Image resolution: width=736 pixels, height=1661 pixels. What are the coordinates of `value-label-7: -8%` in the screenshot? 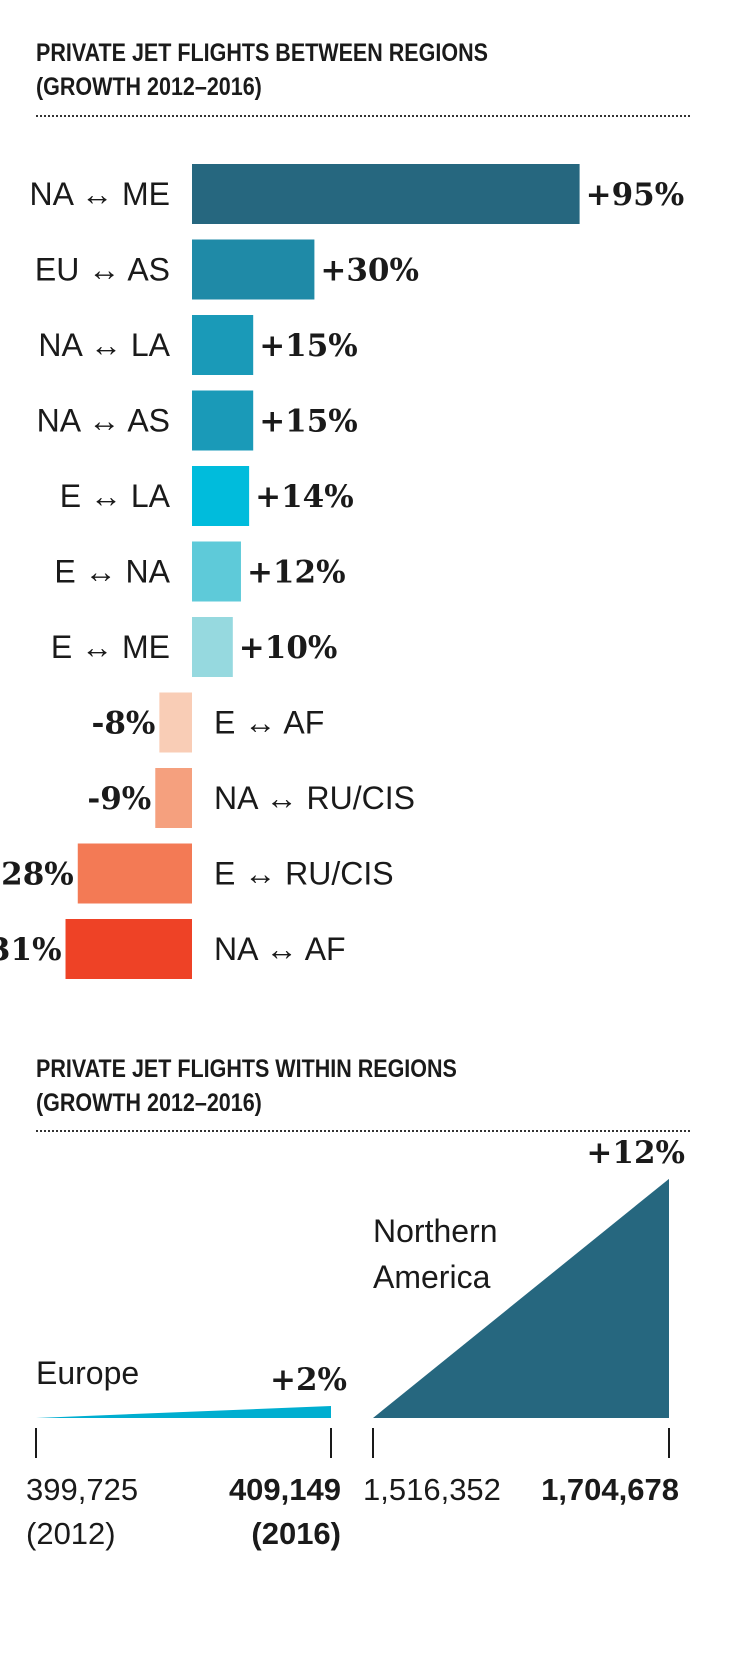 It's located at (123, 724).